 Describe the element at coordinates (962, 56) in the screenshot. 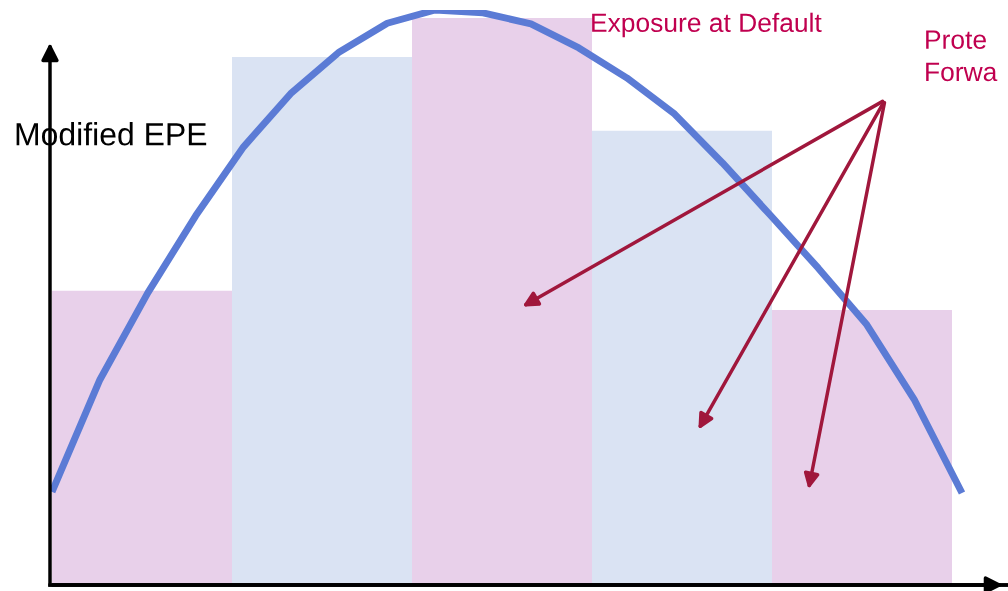

I see `annotation: Prote Forwa` at that location.